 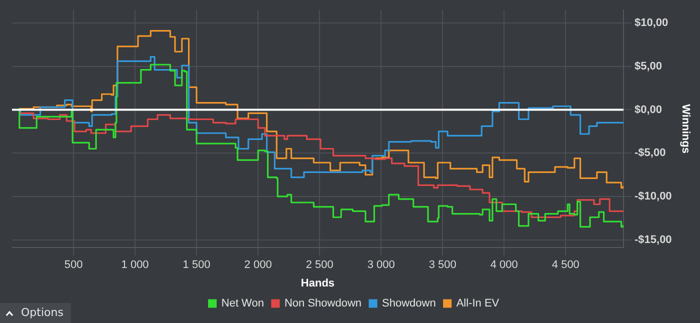 I want to click on x-tick-label: 1 500, so click(x=196, y=265).